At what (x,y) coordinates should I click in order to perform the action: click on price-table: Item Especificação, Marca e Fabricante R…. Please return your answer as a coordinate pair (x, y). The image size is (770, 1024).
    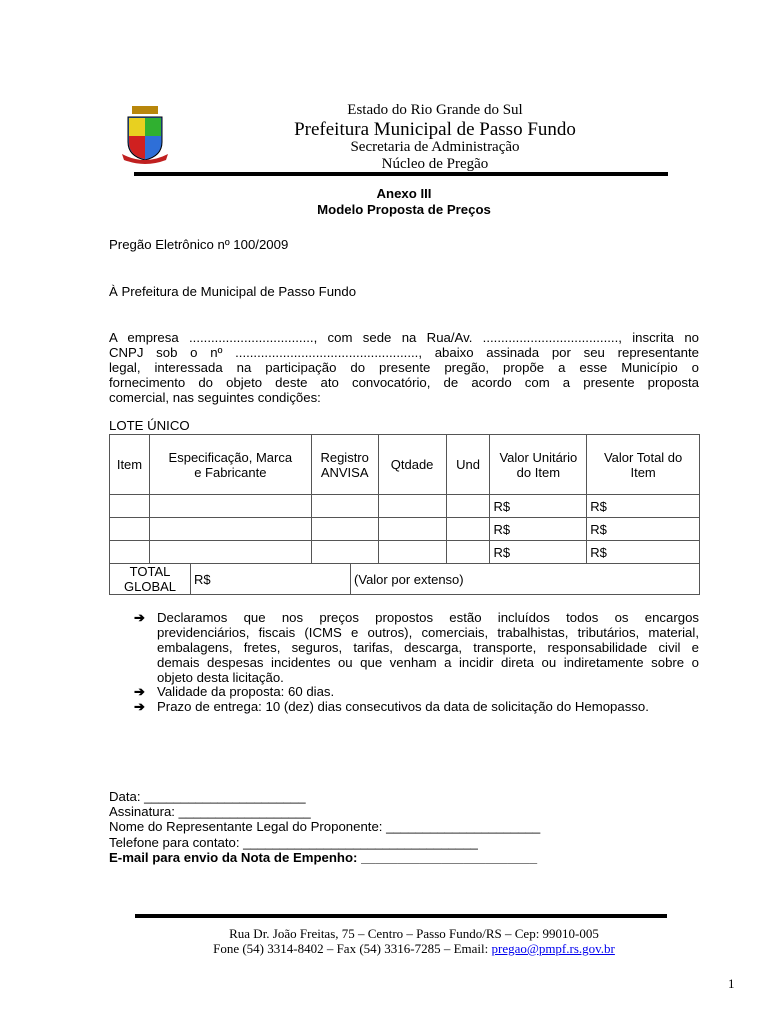
    Looking at the image, I should click on (404, 499).